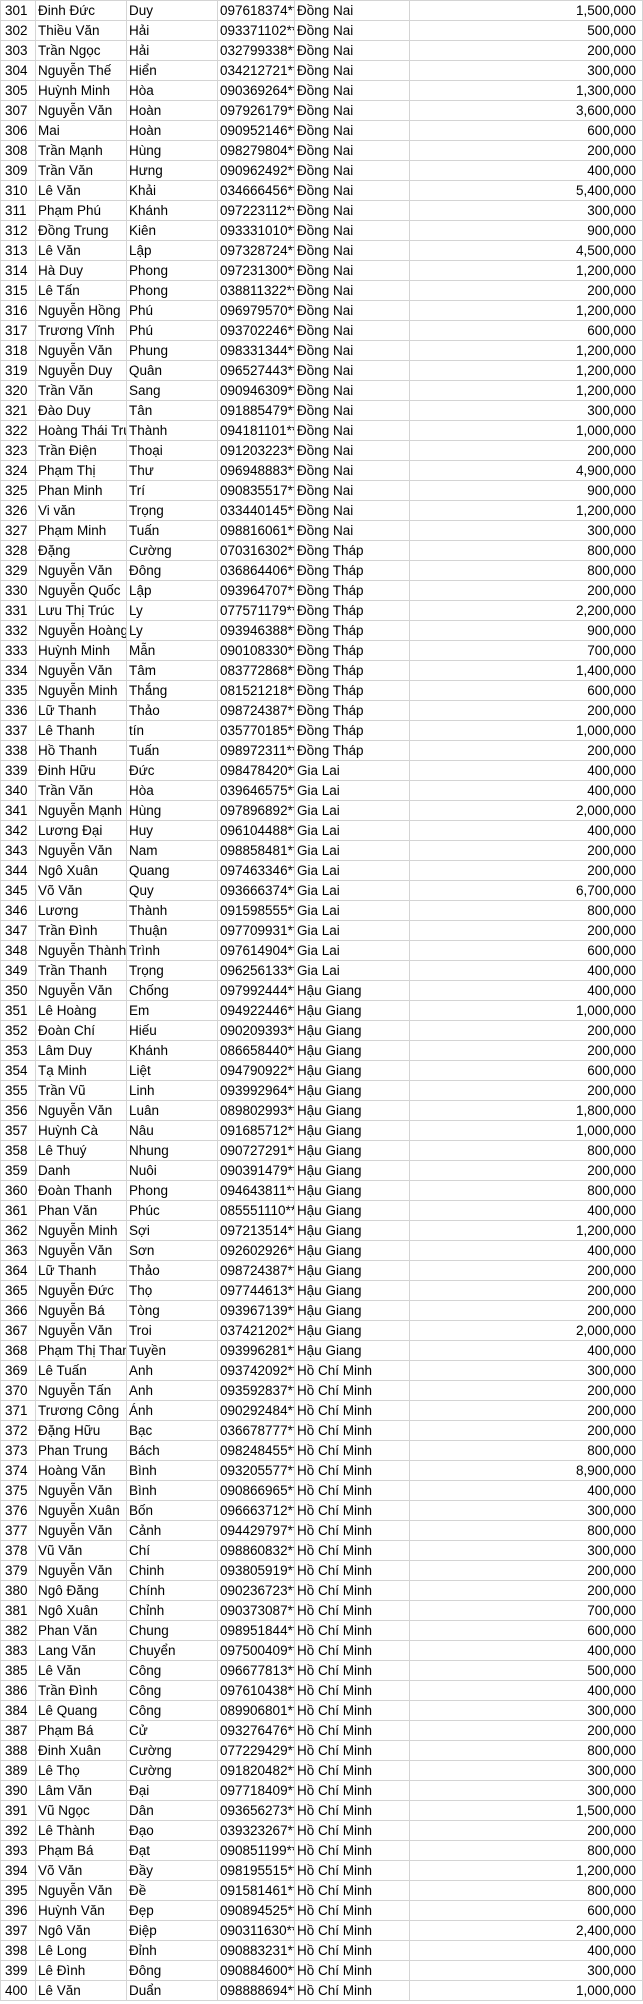 The height and width of the screenshot is (2004, 643). I want to click on first-name-cell: Sợi, so click(172, 1230).